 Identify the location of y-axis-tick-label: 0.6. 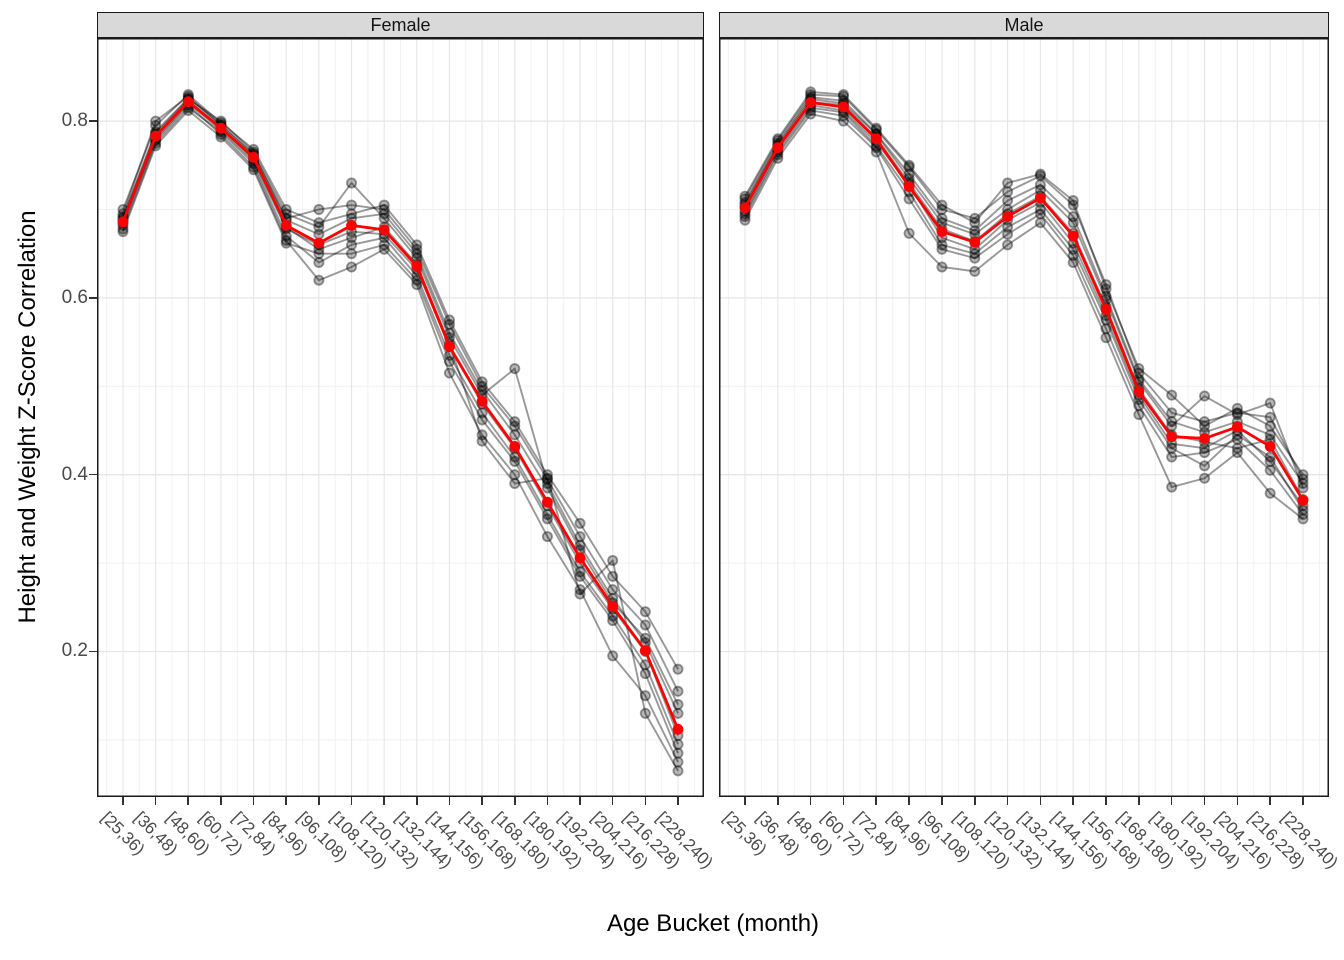
(74, 297).